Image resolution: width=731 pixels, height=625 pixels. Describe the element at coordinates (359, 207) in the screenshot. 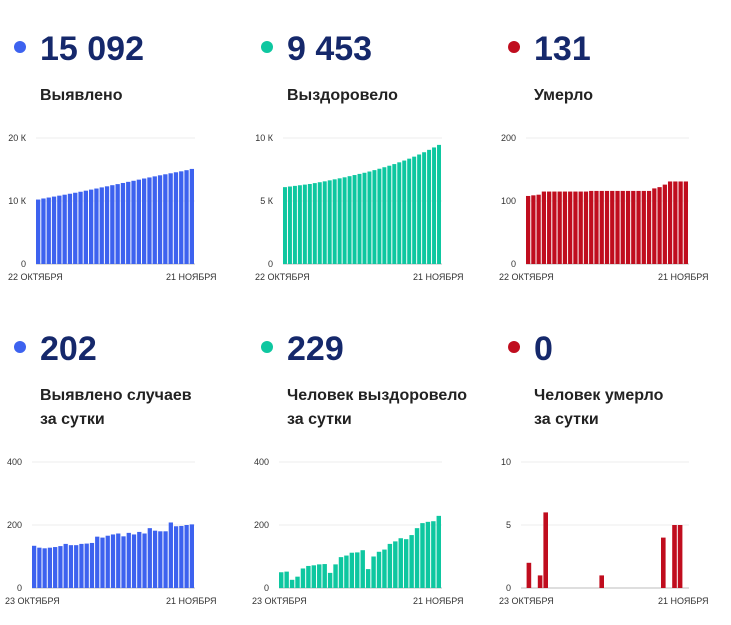

I see `chart-total-recovered: 0 5 К 10 К 22 ОКТЯБРЯ 21 НОЯБРЯ` at that location.